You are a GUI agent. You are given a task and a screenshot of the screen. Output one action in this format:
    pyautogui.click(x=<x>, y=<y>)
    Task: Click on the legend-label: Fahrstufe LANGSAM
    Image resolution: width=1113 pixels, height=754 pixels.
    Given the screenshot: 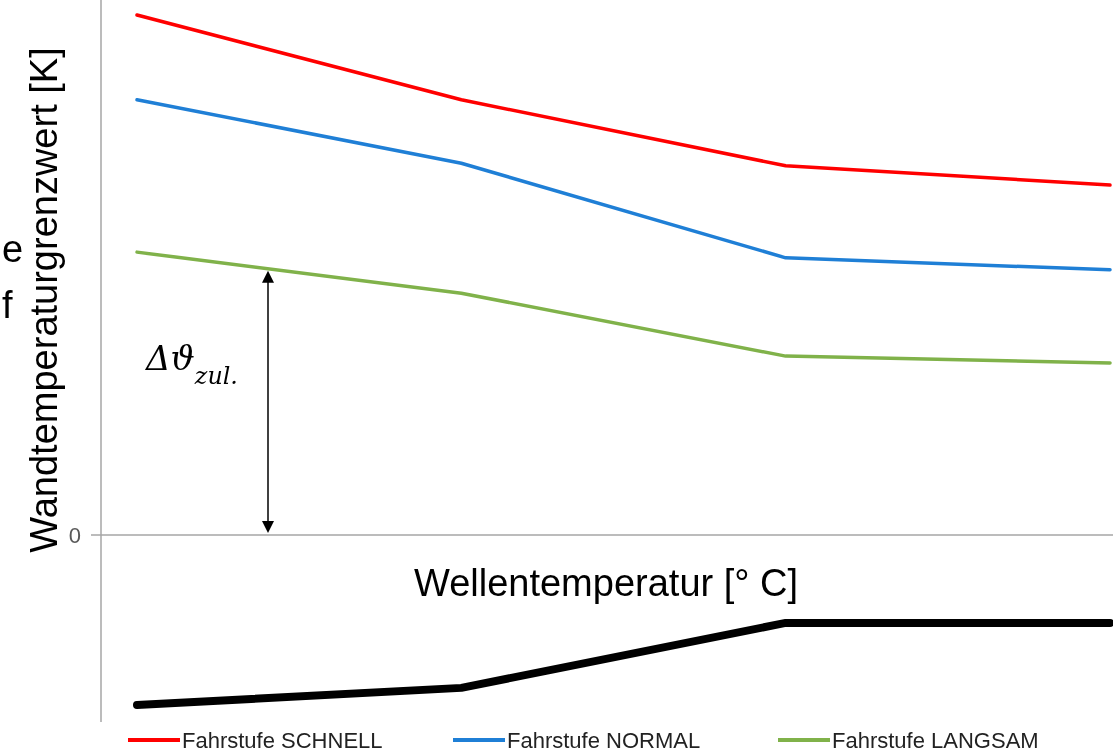 What is the action you would take?
    pyautogui.click(x=935, y=740)
    